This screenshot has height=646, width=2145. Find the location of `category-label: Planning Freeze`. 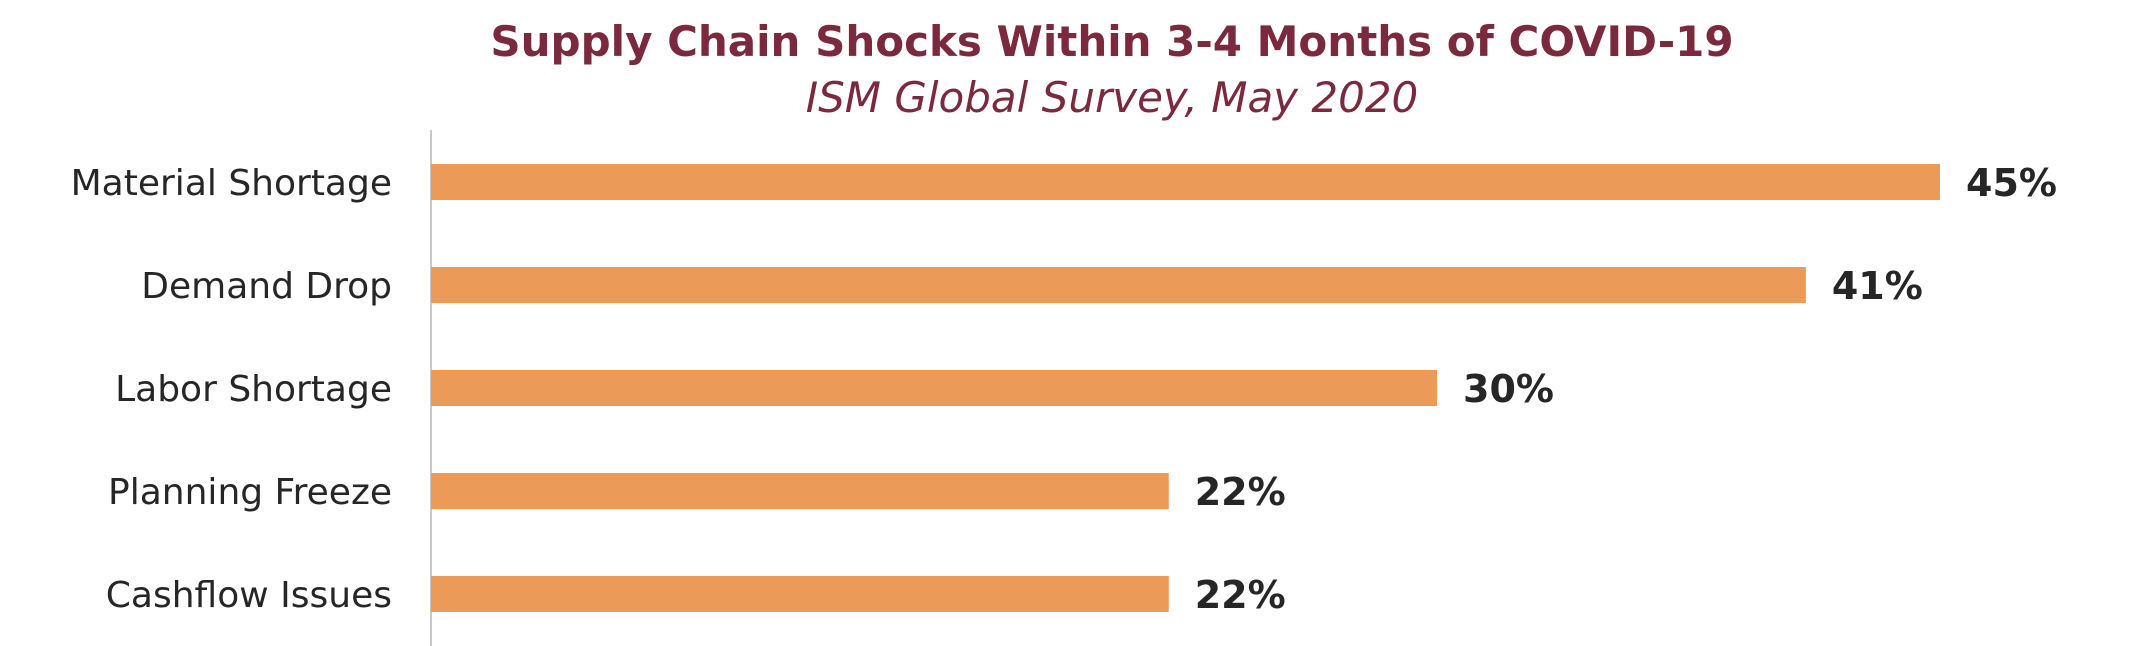

category-label: Planning Freeze is located at coordinates (250, 492).